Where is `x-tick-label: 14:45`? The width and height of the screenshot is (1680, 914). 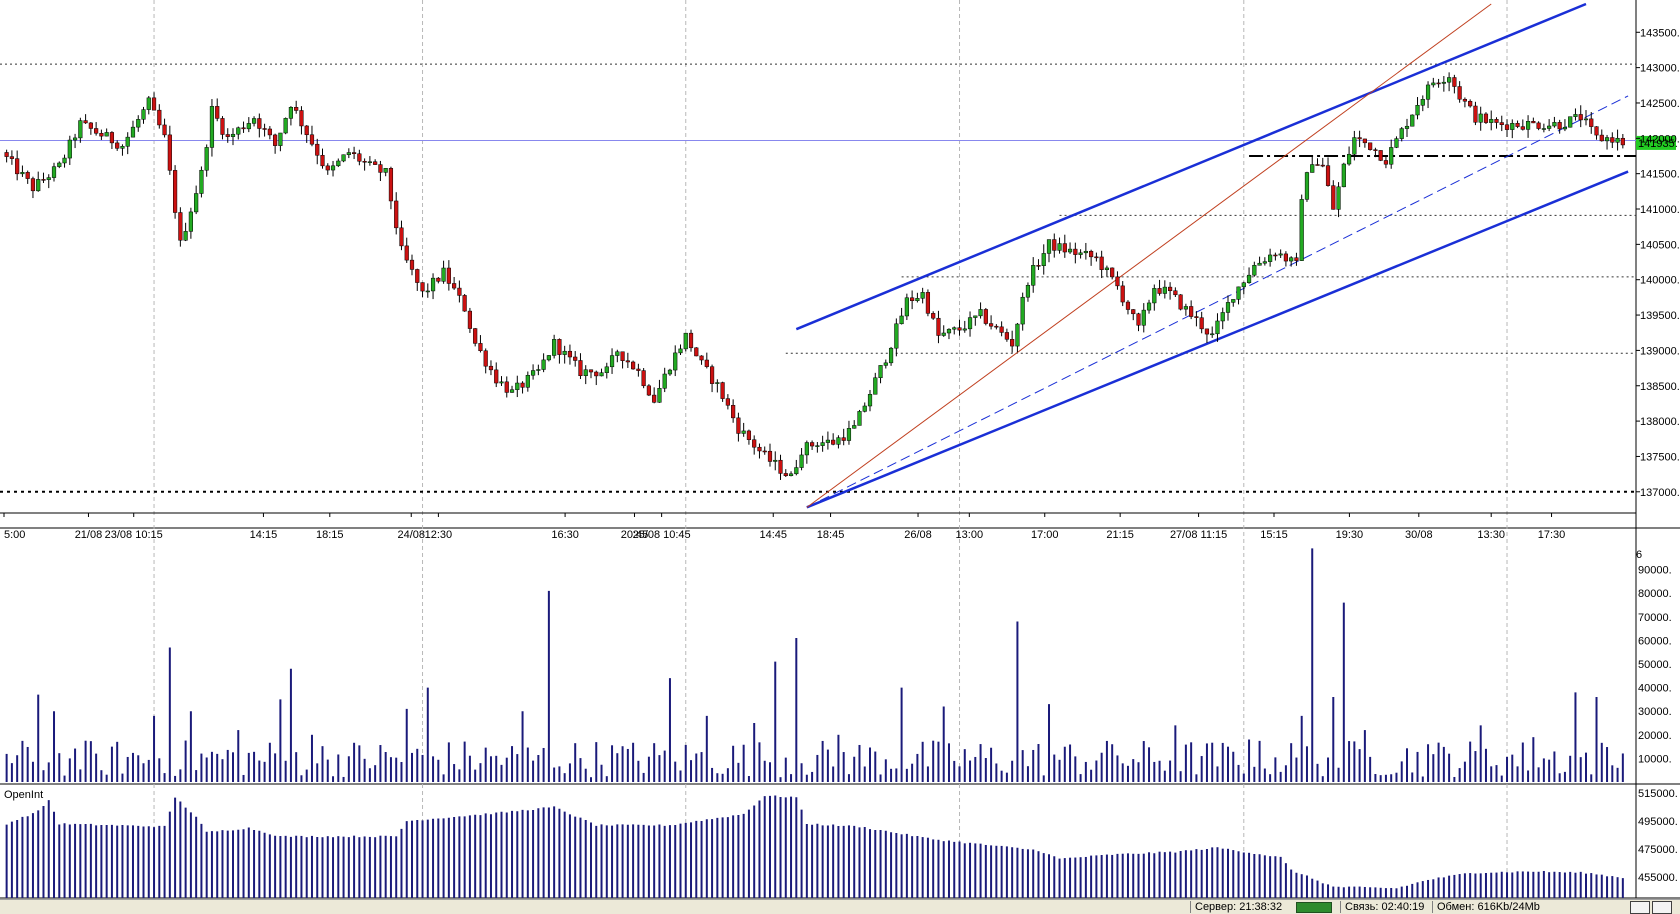 x-tick-label: 14:45 is located at coordinates (773, 535).